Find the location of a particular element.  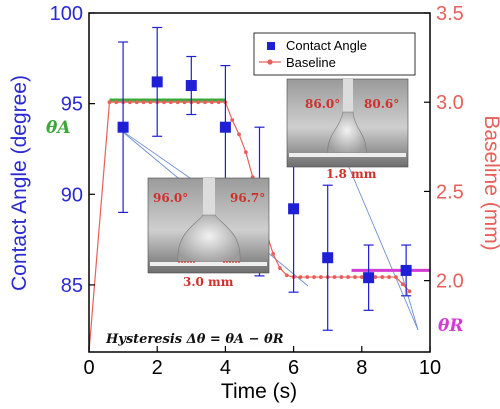

y-right-tick-label: 3.5 is located at coordinates (450, 14).